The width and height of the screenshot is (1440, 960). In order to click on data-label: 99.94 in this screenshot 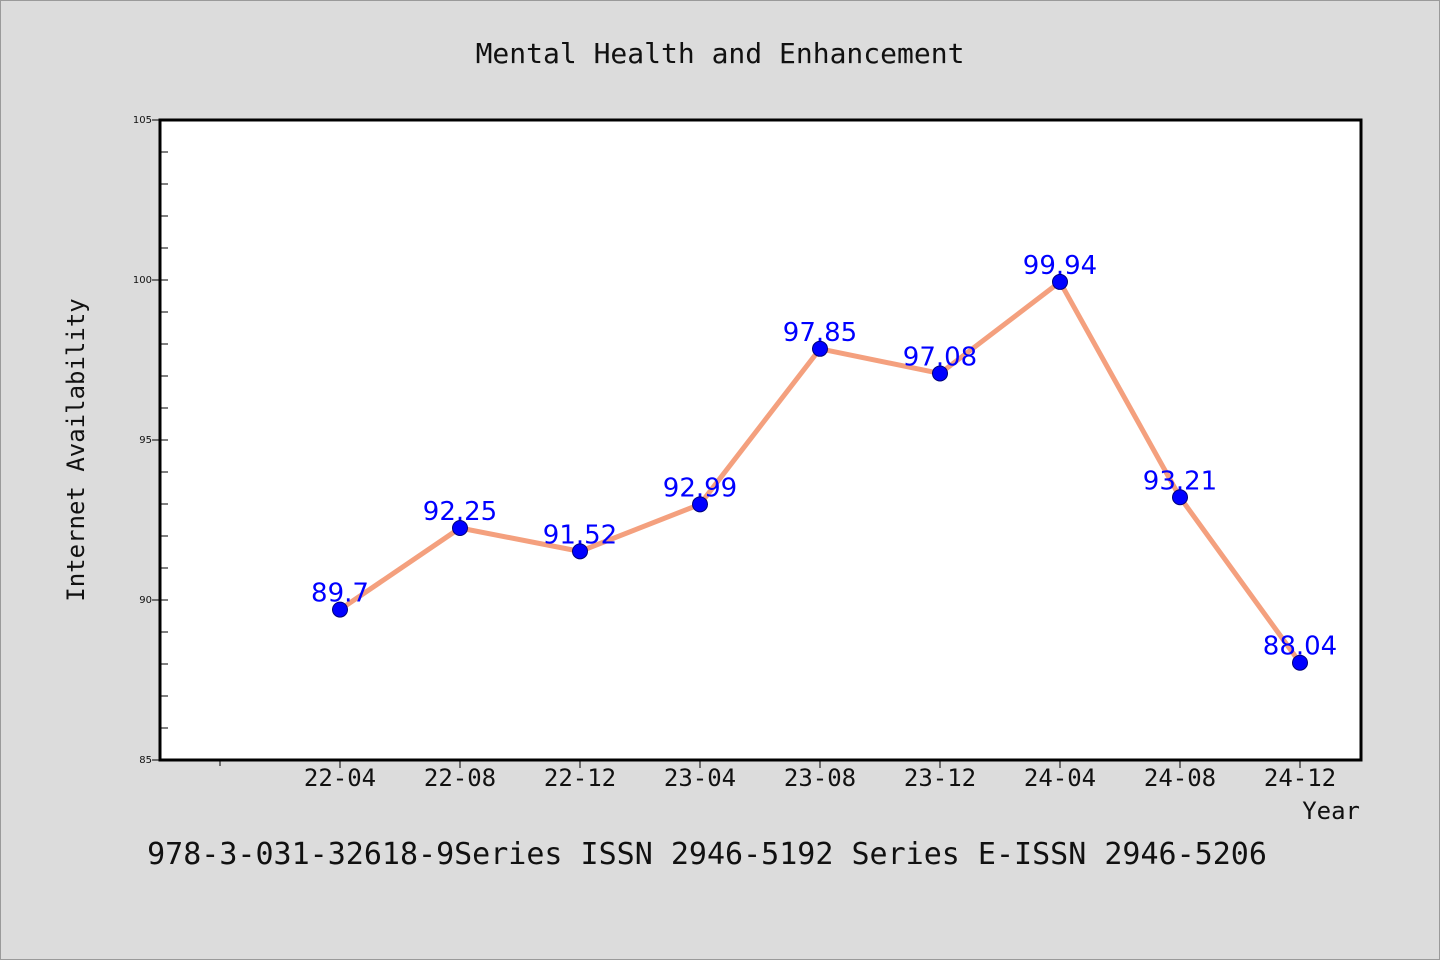, I will do `click(1060, 266)`.